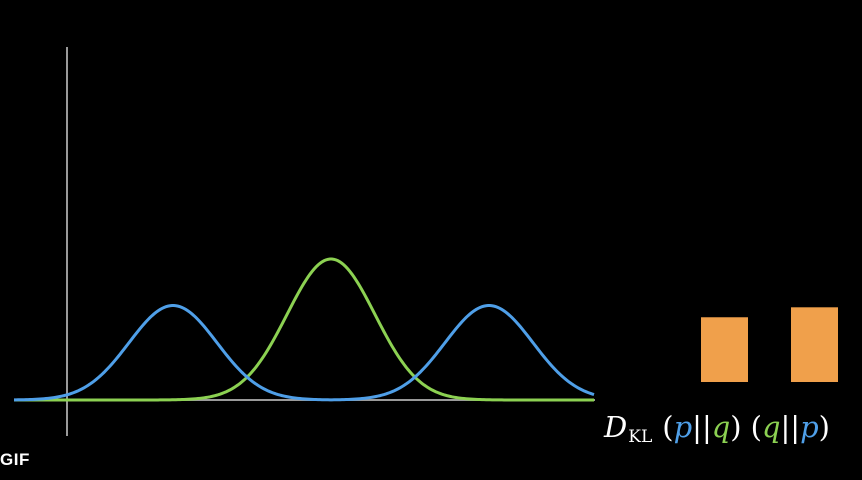 This screenshot has height=480, width=862. I want to click on kl-q-symbol-2: q, so click(771, 427).